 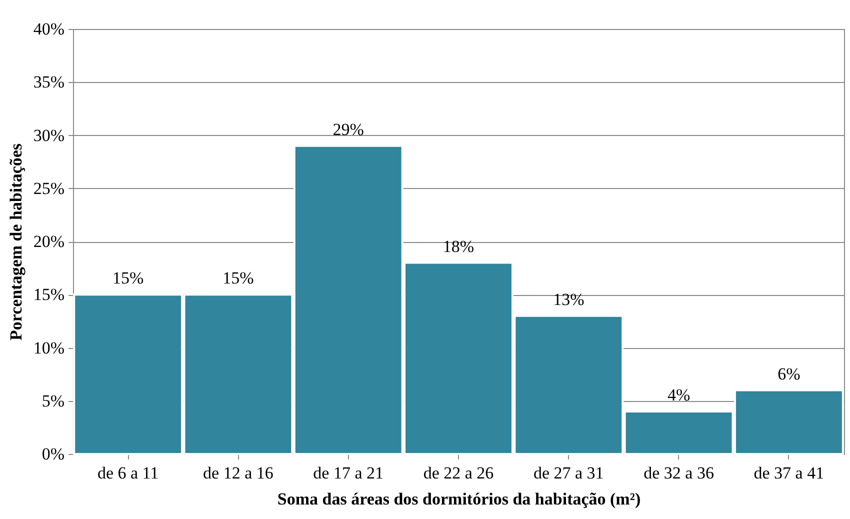 I want to click on y-tick-label: 40%, so click(x=48, y=29).